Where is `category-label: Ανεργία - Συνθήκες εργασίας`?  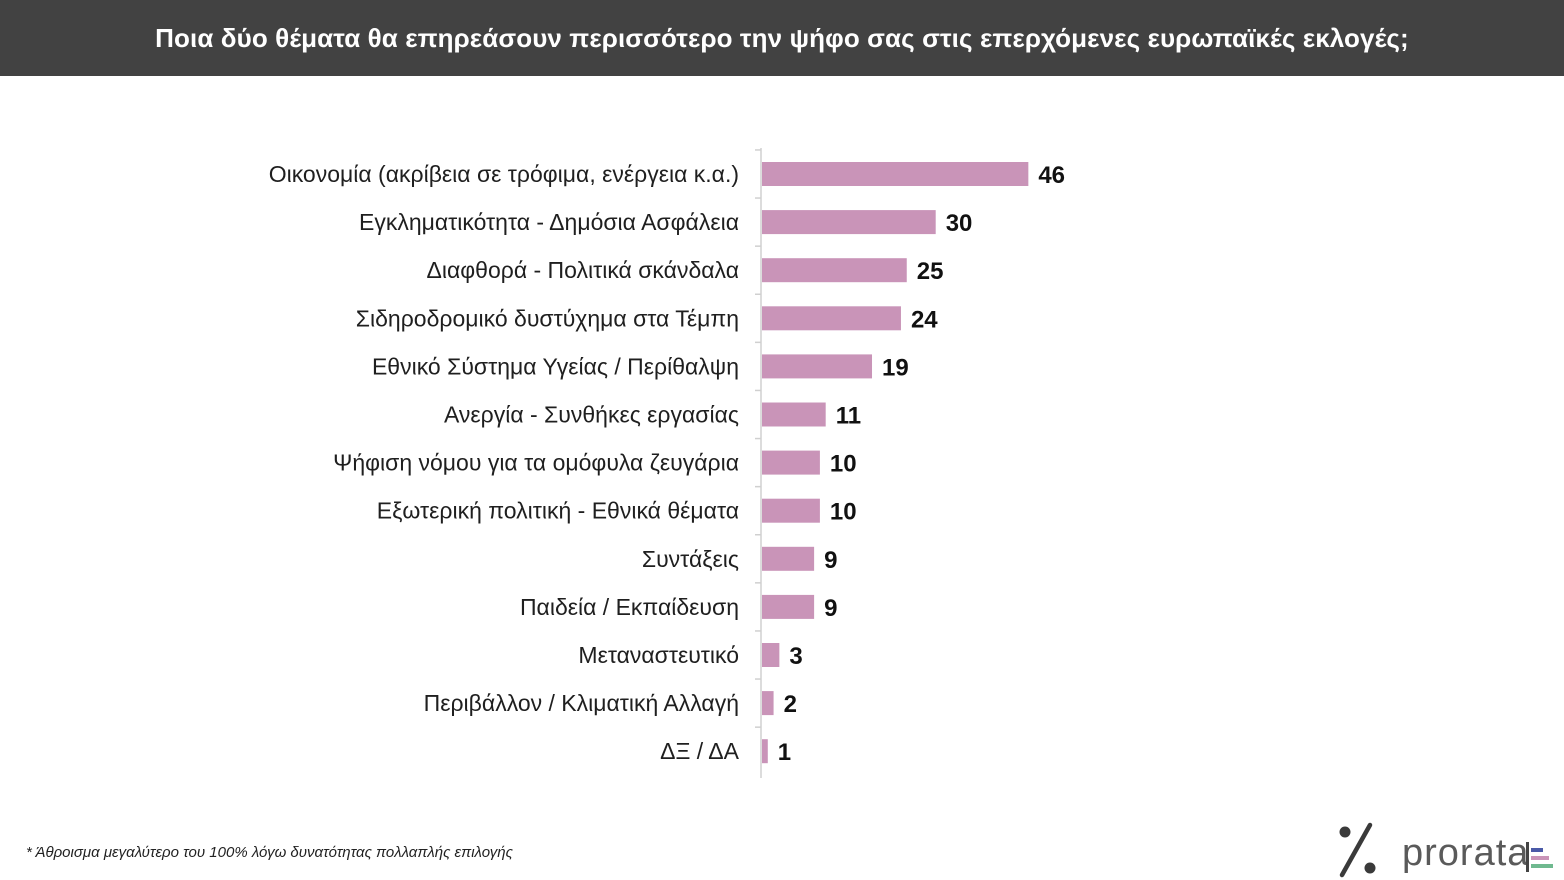
category-label: Ανεργία - Συνθήκες εργασίας is located at coordinates (591, 415).